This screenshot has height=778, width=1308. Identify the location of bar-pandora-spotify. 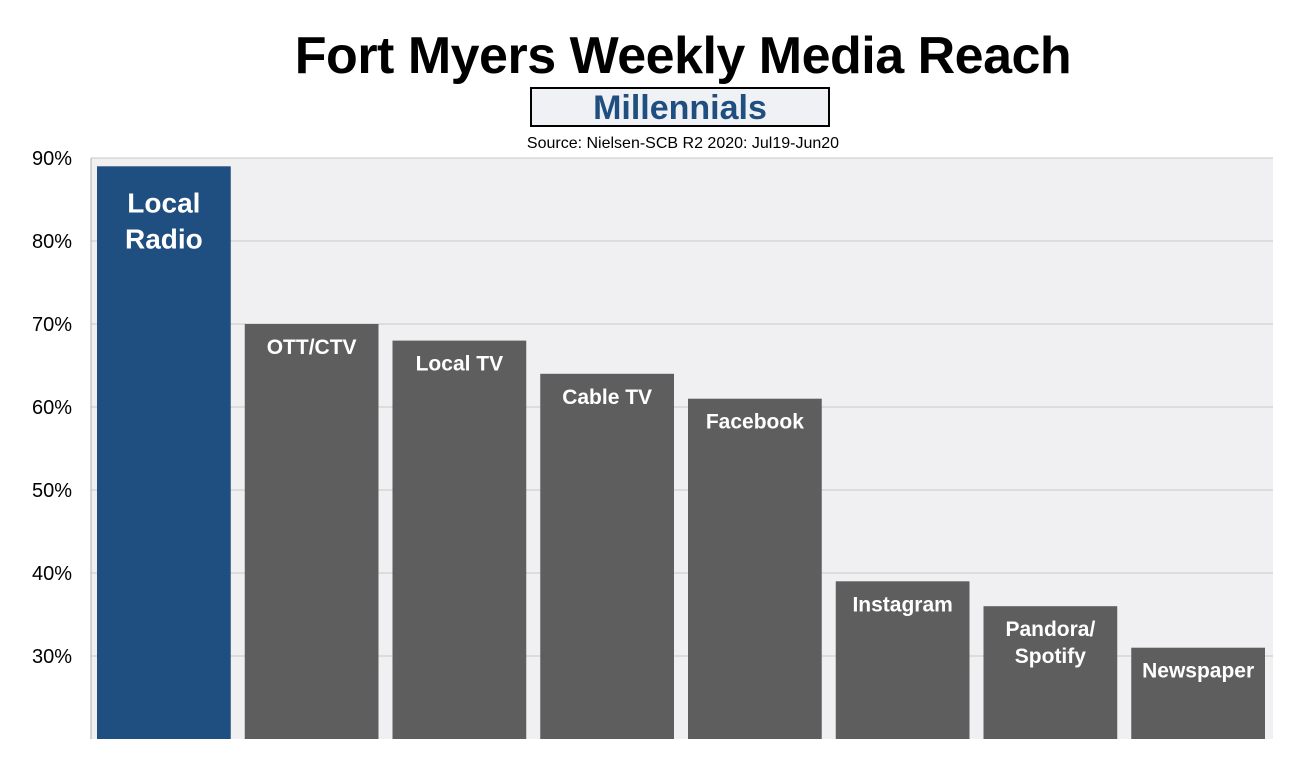
(1050, 672).